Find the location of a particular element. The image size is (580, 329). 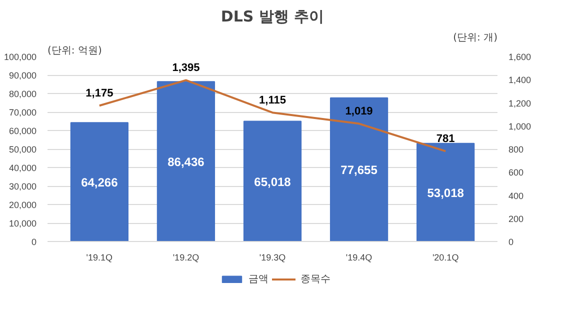

y-tick-label: 0 is located at coordinates (34, 242).